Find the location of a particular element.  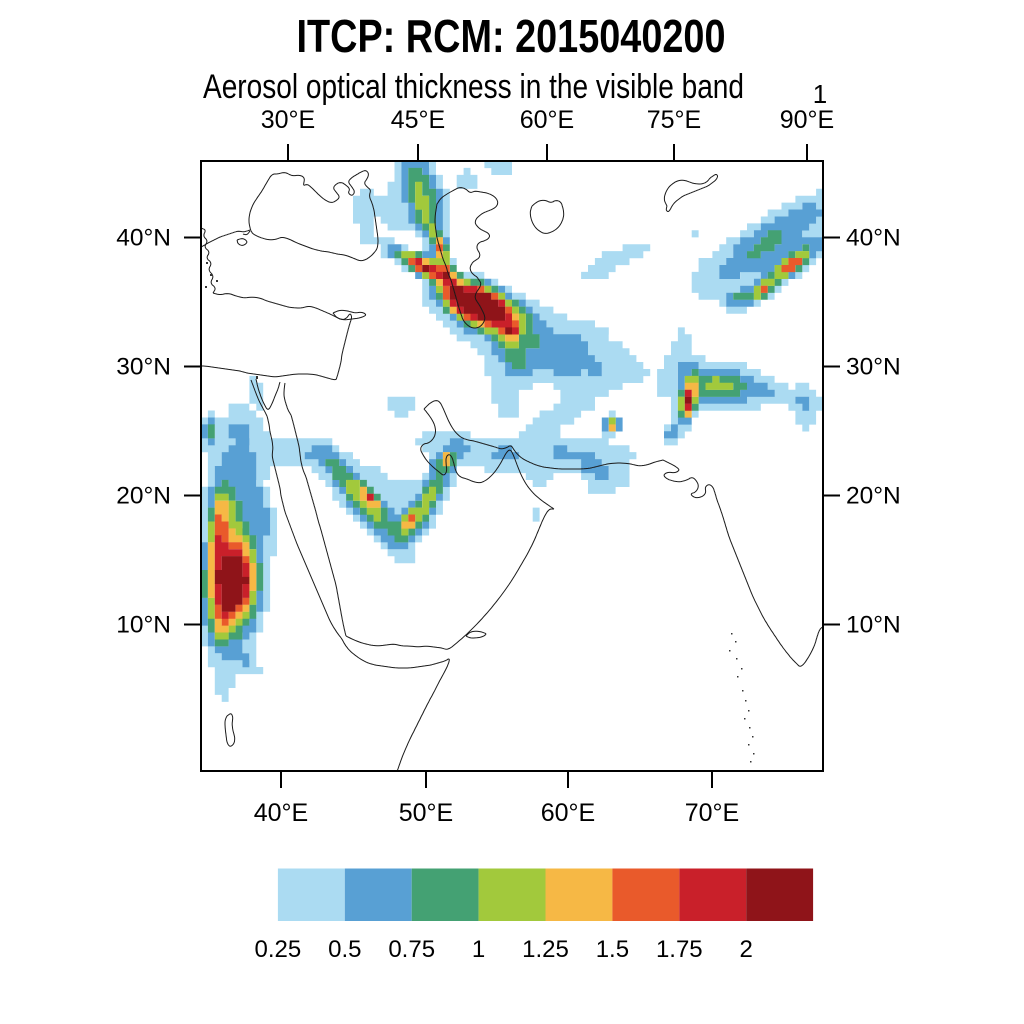

svg-text: 90°E is located at coordinates (807, 120).